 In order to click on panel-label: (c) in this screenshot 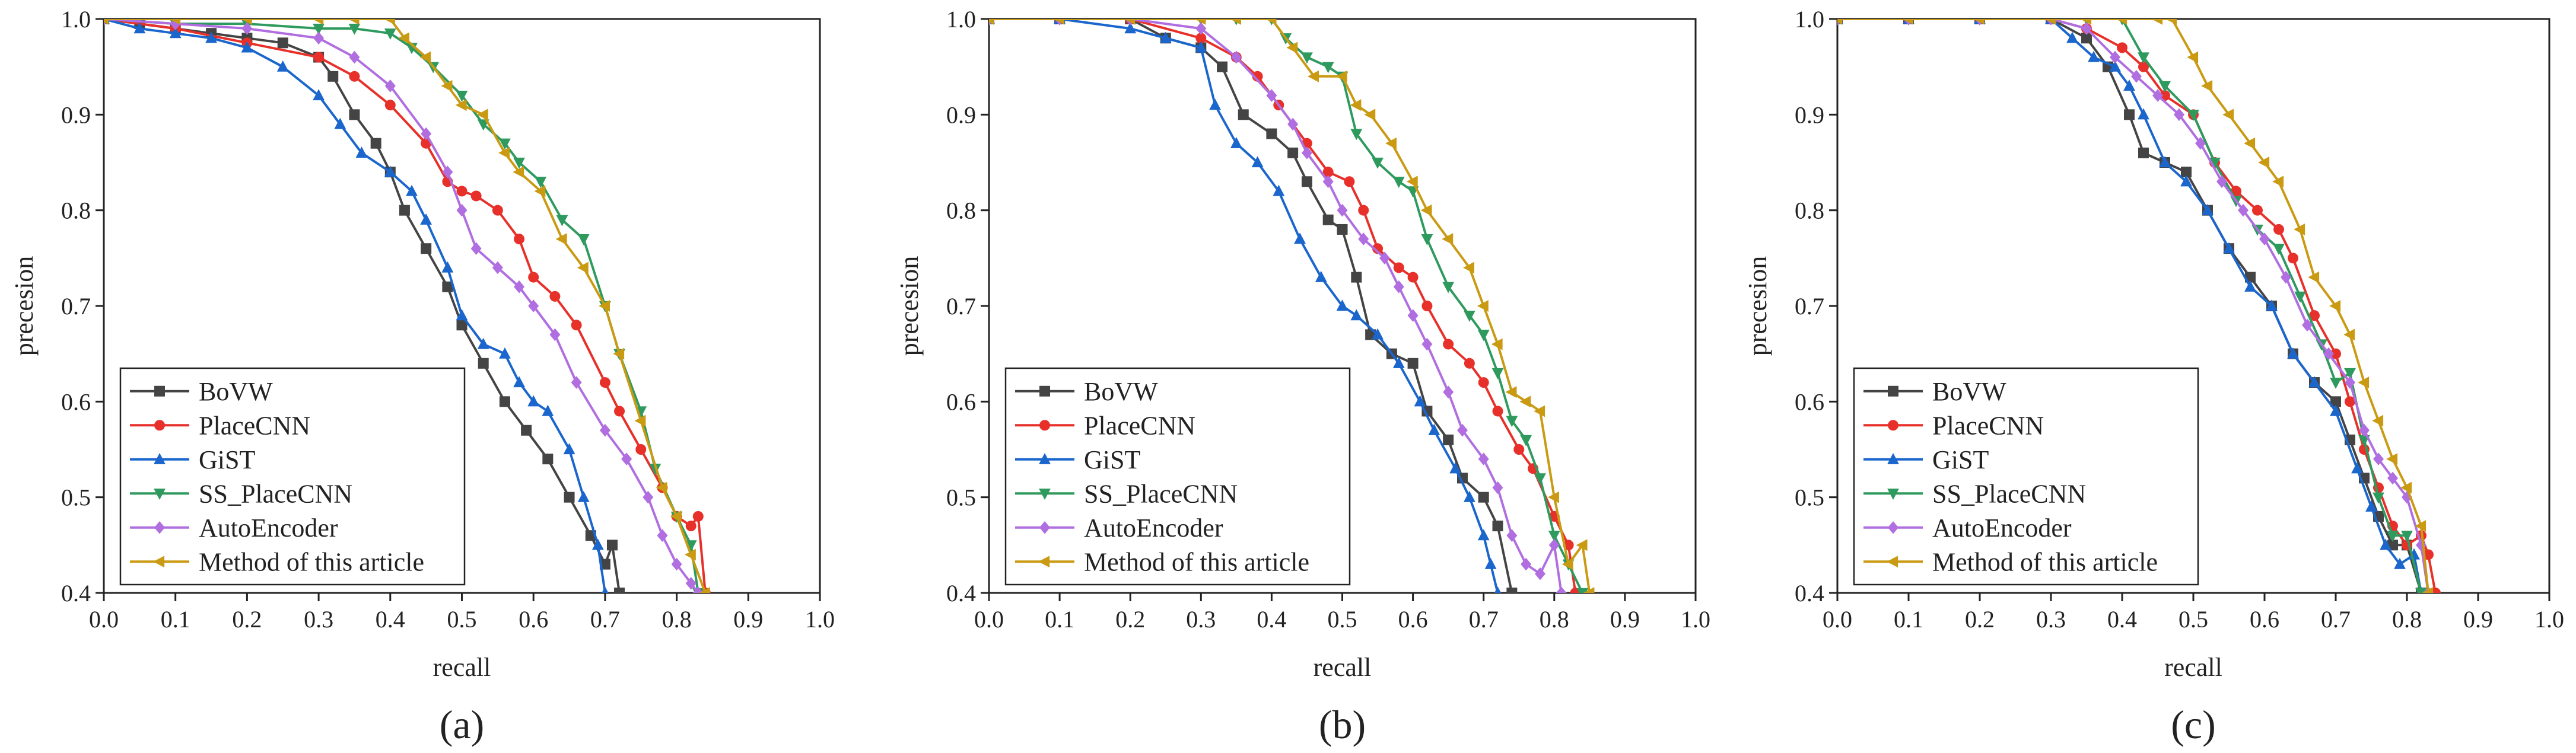, I will do `click(2193, 725)`.